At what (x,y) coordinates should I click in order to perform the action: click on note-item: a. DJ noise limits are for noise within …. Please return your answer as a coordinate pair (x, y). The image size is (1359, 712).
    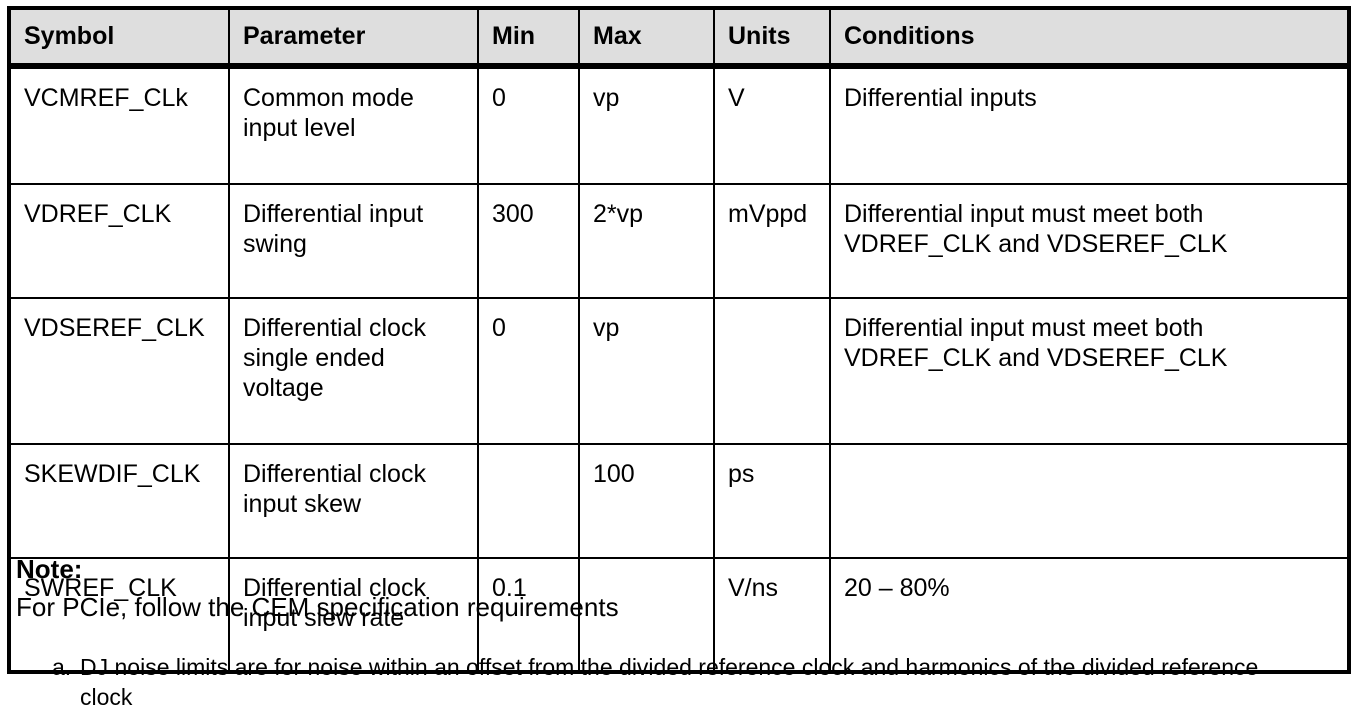
    Looking at the image, I should click on (683, 682).